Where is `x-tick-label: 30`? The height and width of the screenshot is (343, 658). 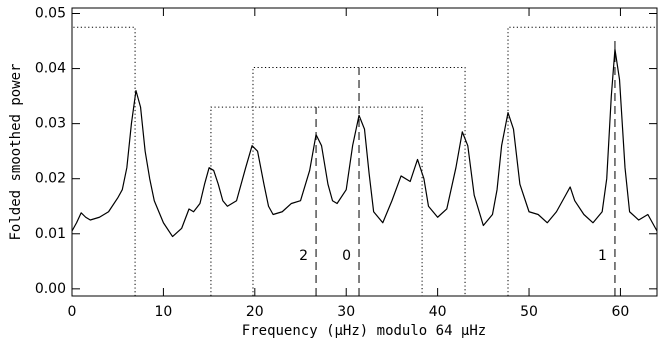 x-tick-label: 30 is located at coordinates (346, 312).